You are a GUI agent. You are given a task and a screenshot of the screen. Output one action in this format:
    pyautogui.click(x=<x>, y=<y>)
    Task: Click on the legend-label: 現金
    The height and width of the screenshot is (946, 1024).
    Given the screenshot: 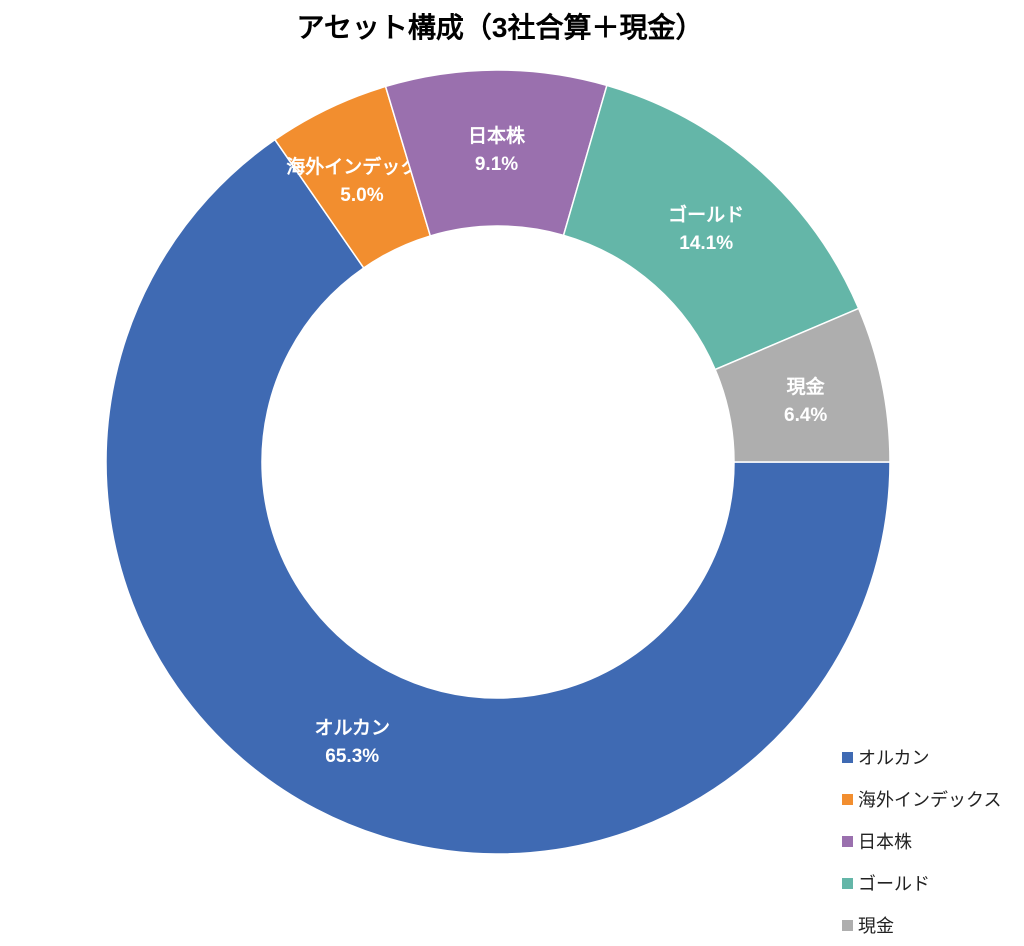 What is the action you would take?
    pyautogui.click(x=876, y=926)
    